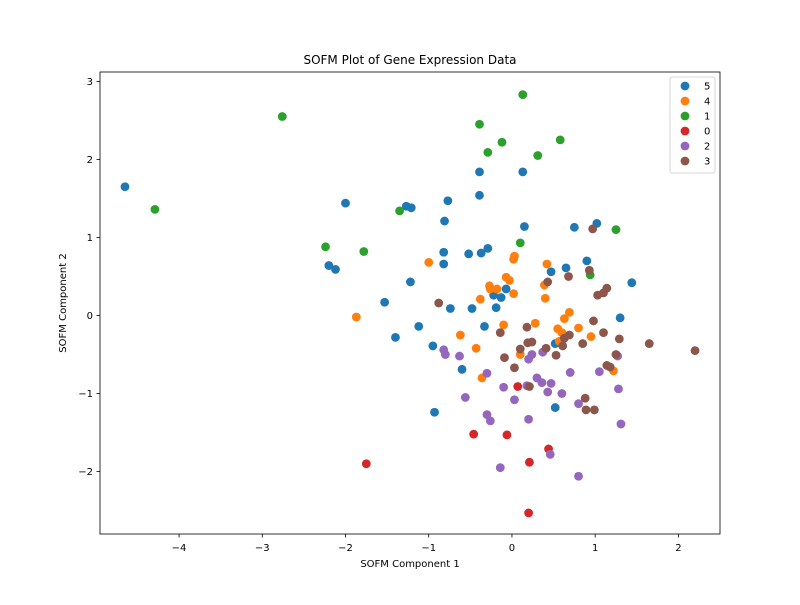  What do you see at coordinates (262, 548) in the screenshot?
I see `x-tick-label: −3` at bounding box center [262, 548].